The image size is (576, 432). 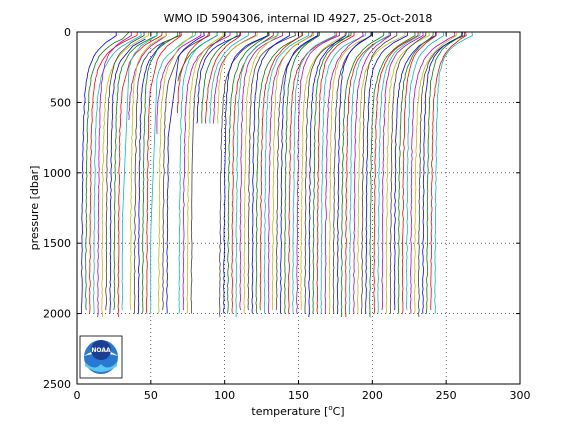 I want to click on y-tick-label: 2500, so click(x=57, y=384).